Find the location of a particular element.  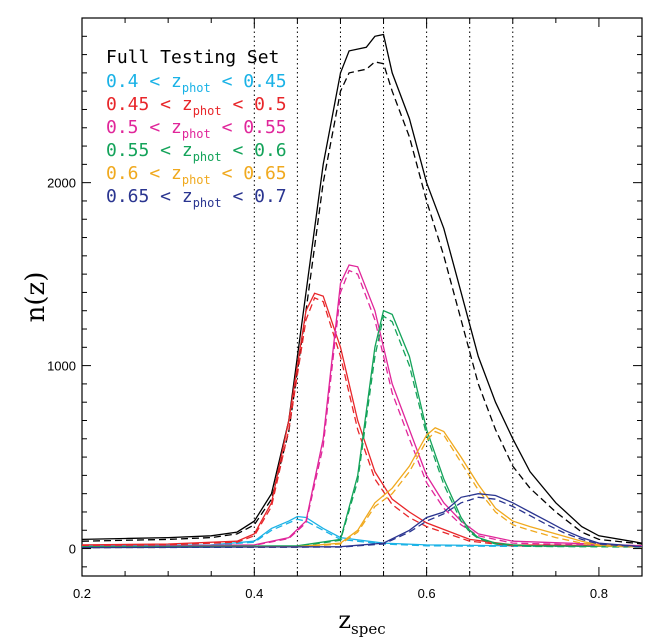

x-tick-label: 0.4 is located at coordinates (254, 593).